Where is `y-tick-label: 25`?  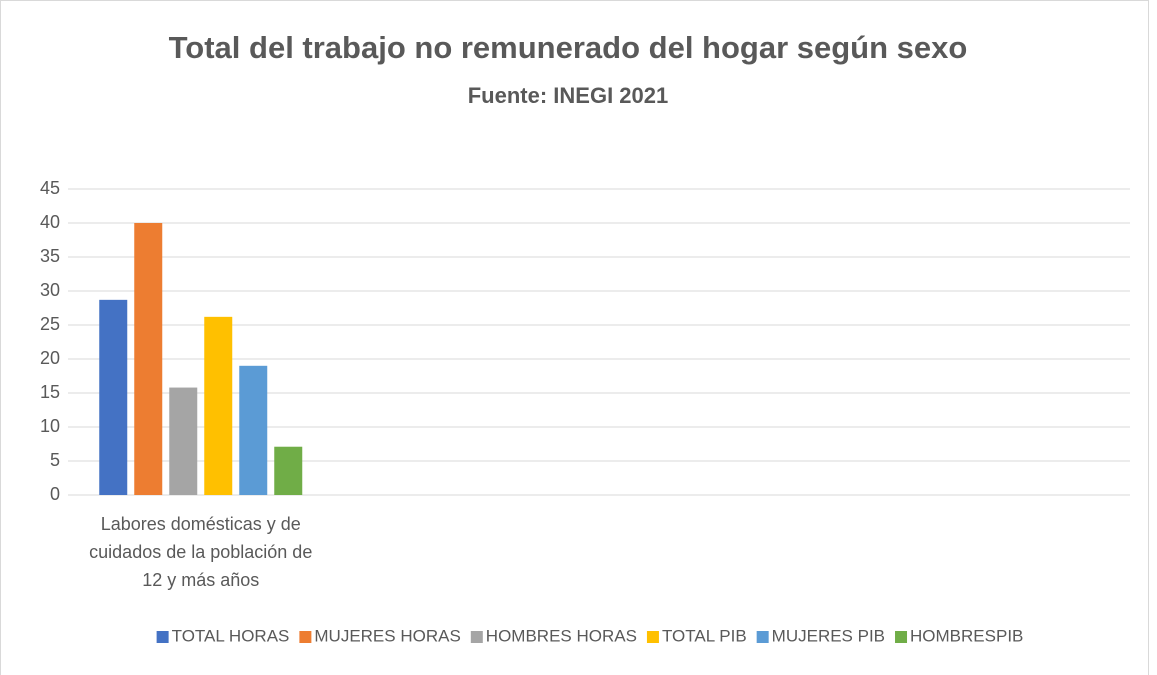
y-tick-label: 25 is located at coordinates (50, 324).